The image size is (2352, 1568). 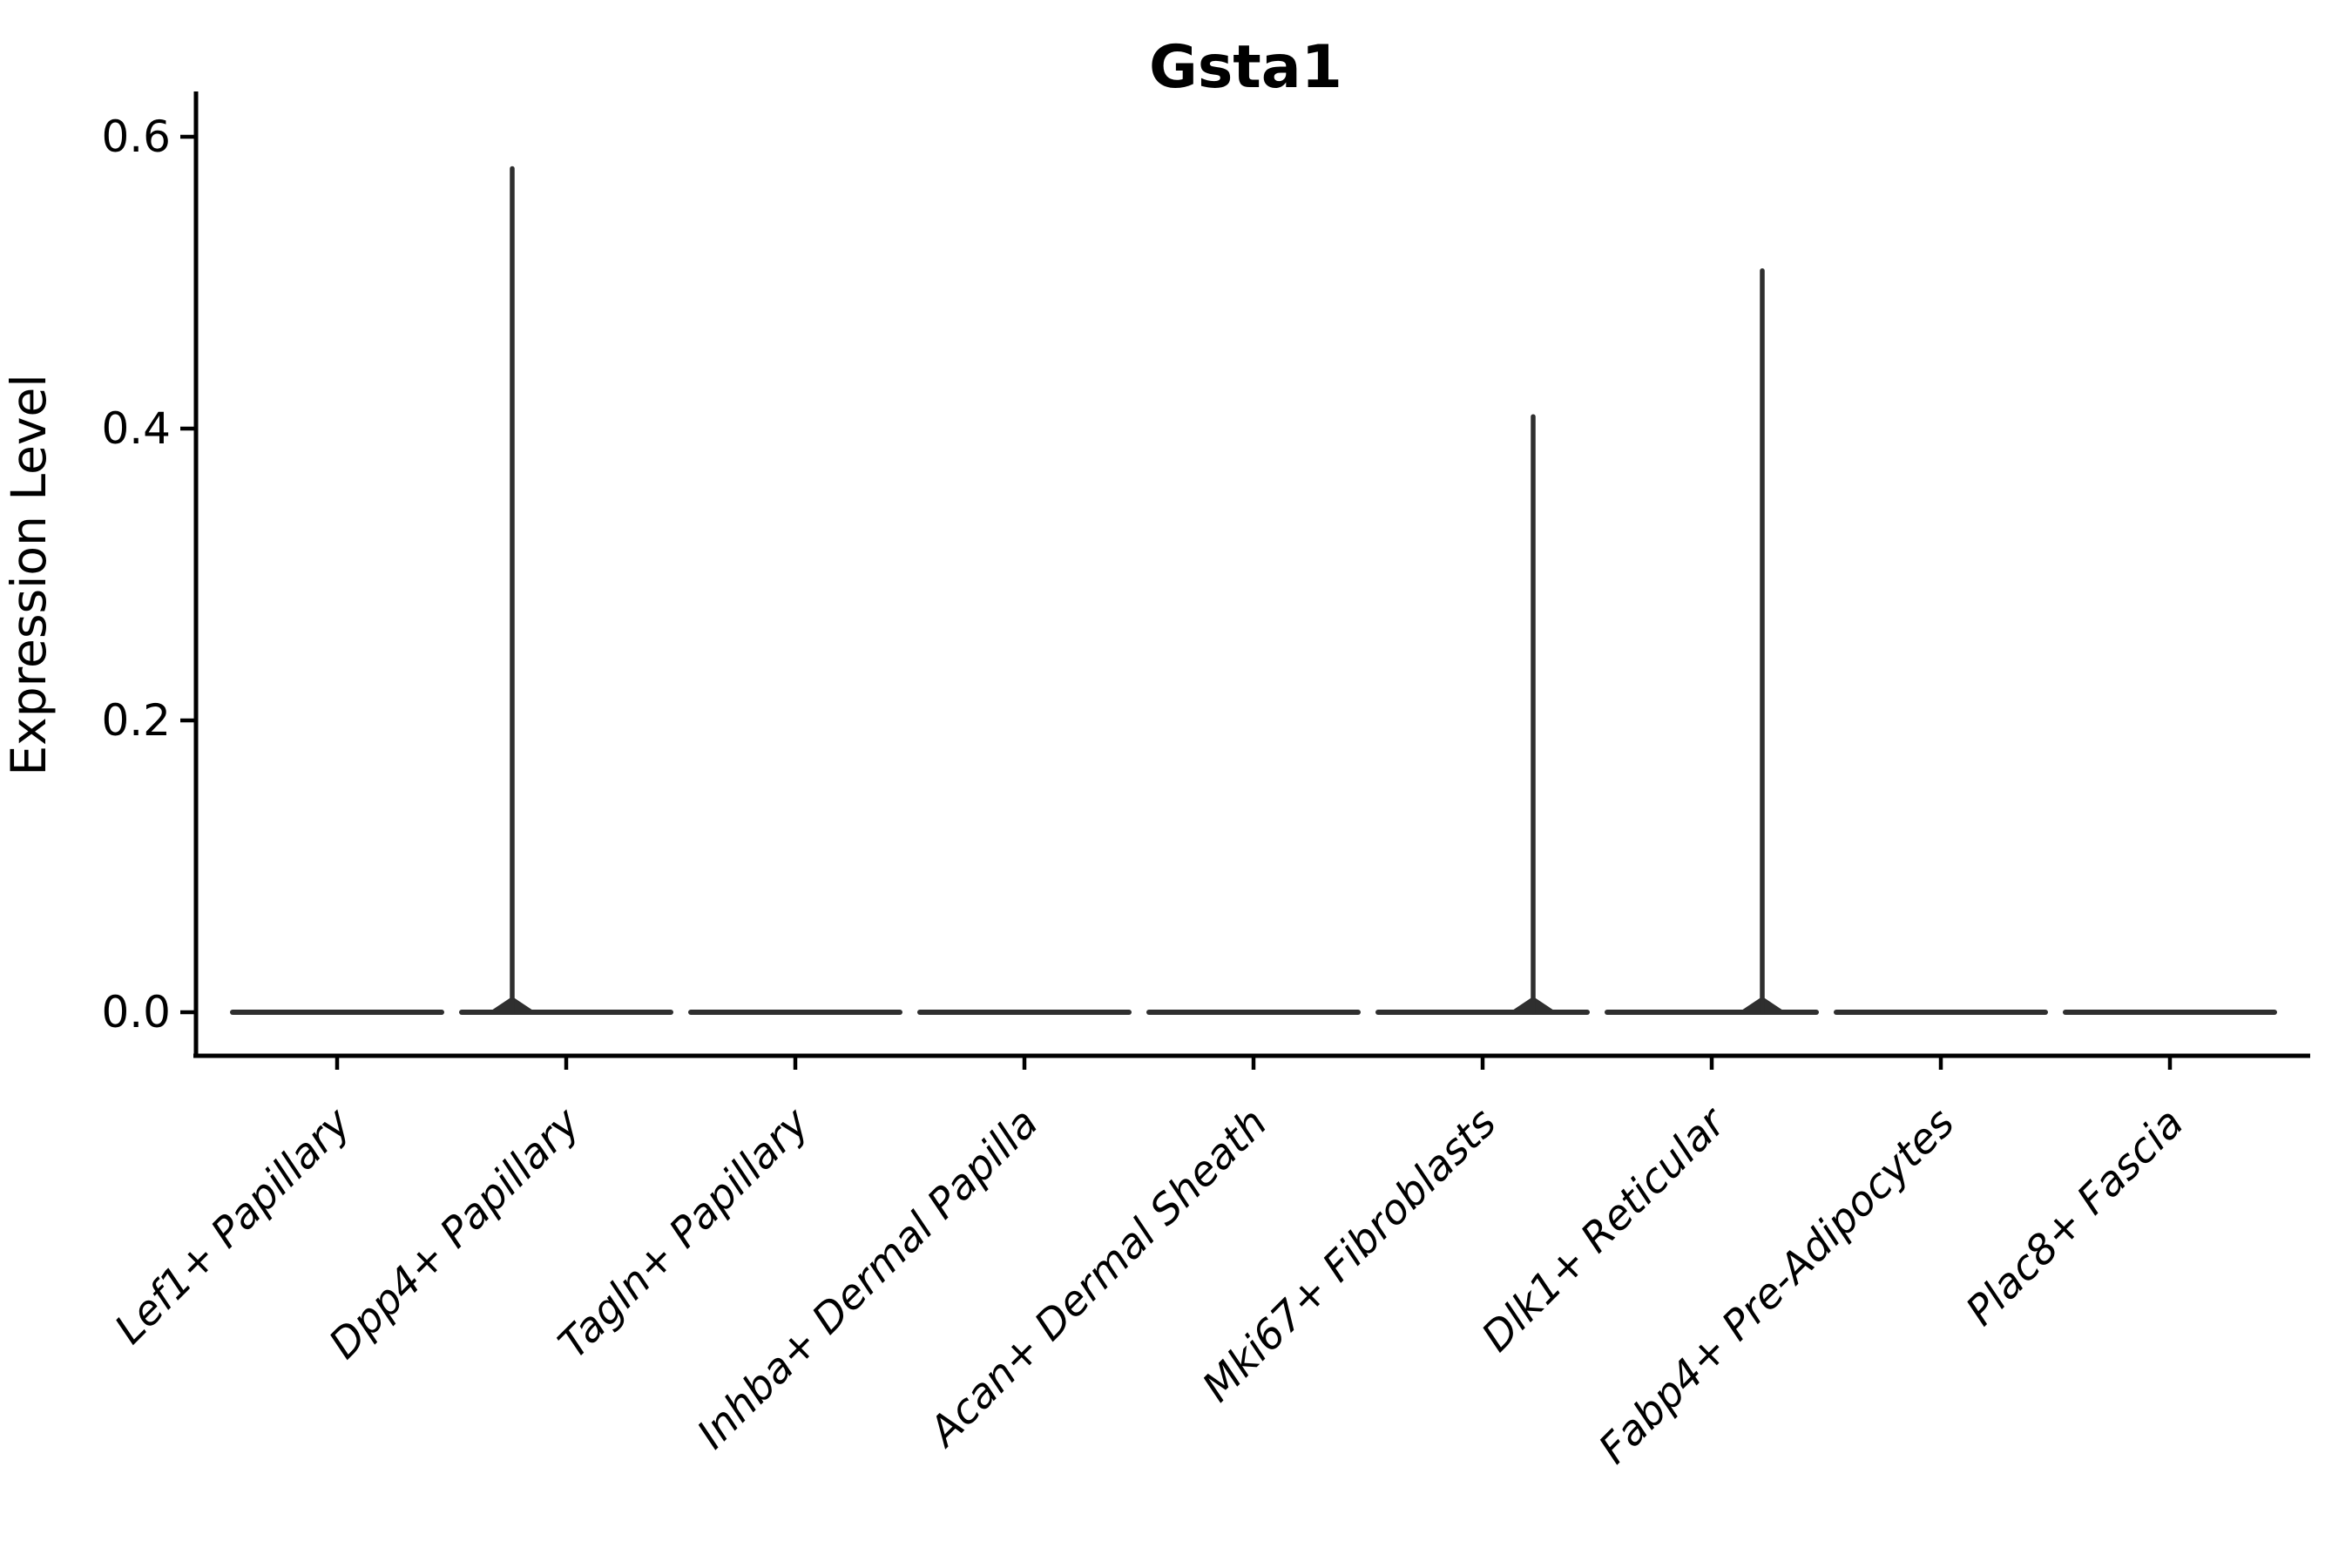 What do you see at coordinates (136, 137) in the screenshot?
I see `y-tick-label: 0.6` at bounding box center [136, 137].